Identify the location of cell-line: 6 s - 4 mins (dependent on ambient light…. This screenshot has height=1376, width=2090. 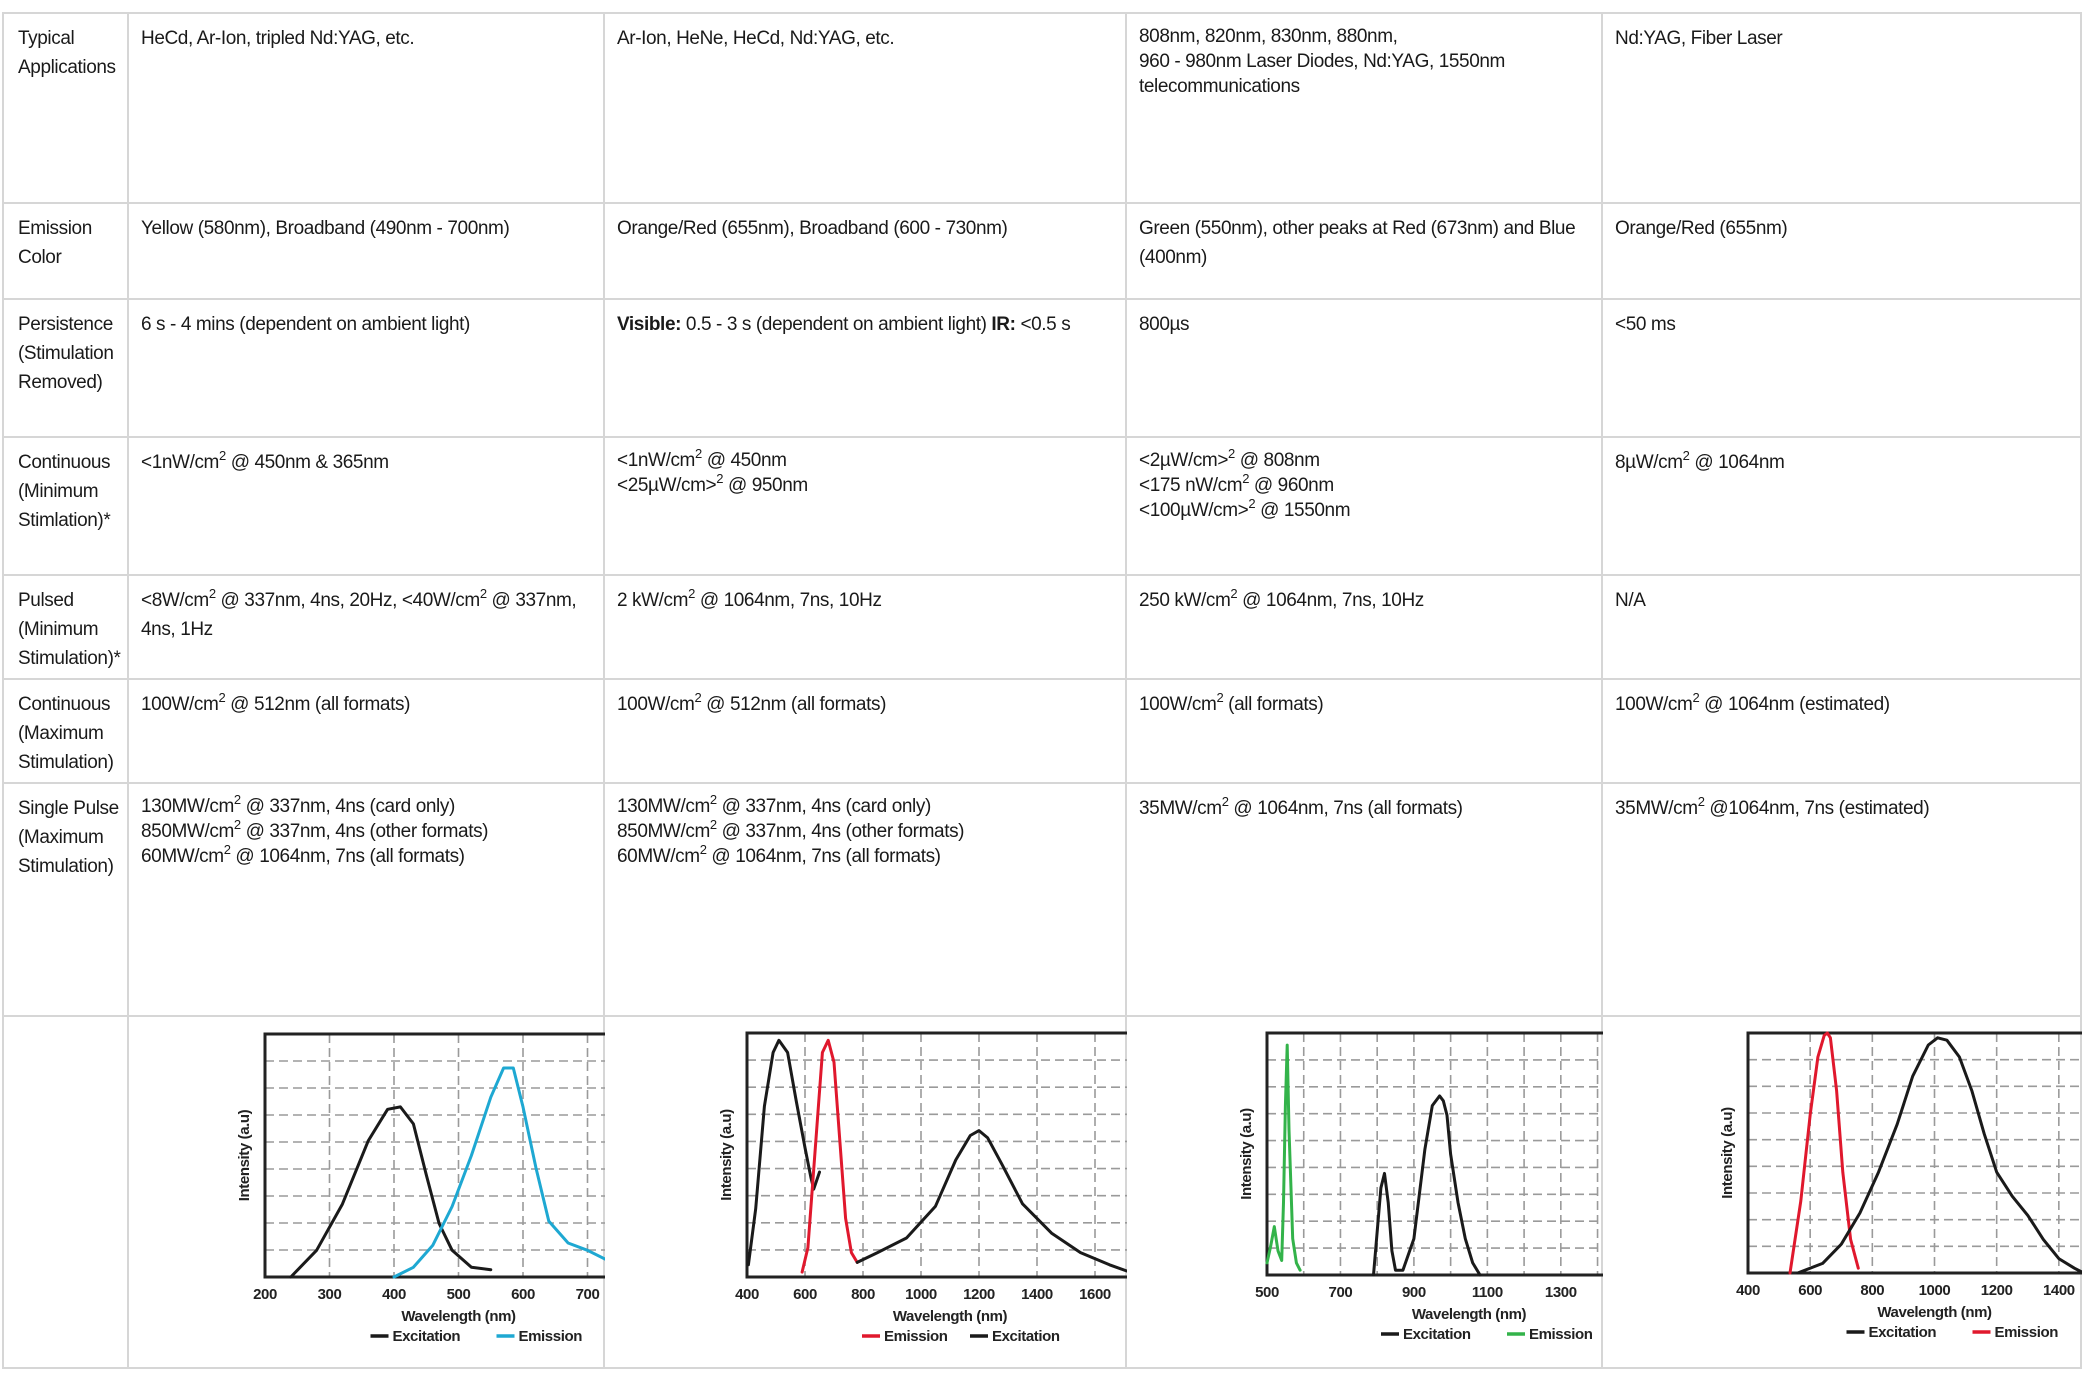
(367, 324).